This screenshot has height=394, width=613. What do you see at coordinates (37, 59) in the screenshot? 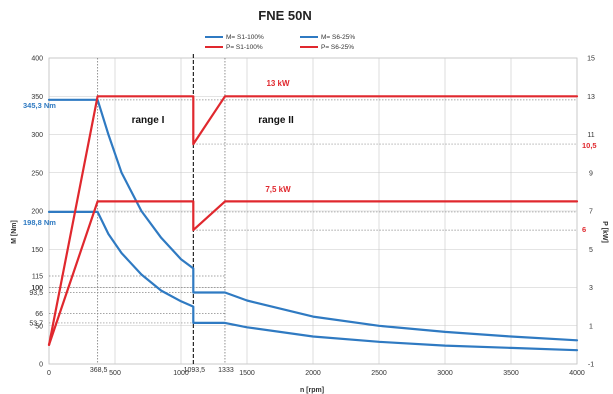
I see `y-left-tick-label: 400` at bounding box center [37, 59].